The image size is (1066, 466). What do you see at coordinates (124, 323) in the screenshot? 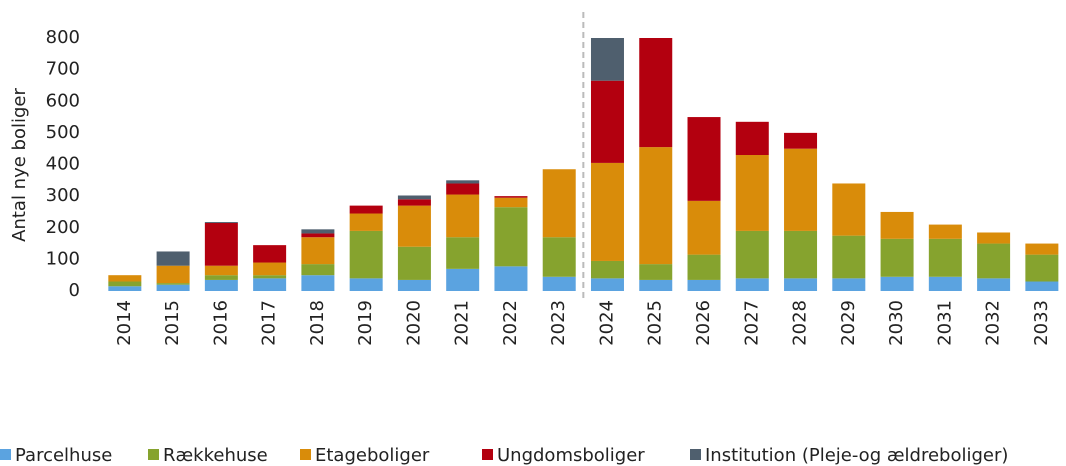
I see `x-tick-label: 2014` at bounding box center [124, 323].